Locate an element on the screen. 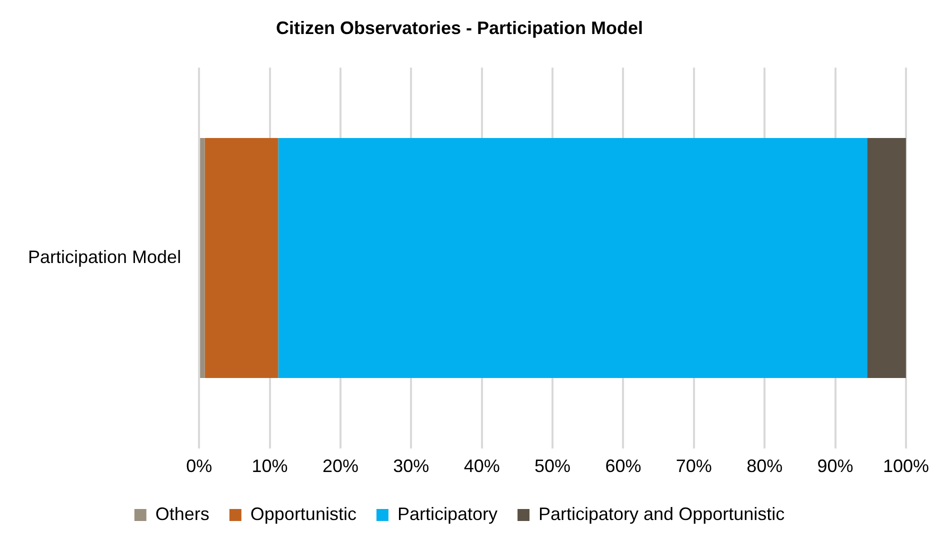 This screenshot has width=937, height=539. x-tick-label: 100% is located at coordinates (906, 466).